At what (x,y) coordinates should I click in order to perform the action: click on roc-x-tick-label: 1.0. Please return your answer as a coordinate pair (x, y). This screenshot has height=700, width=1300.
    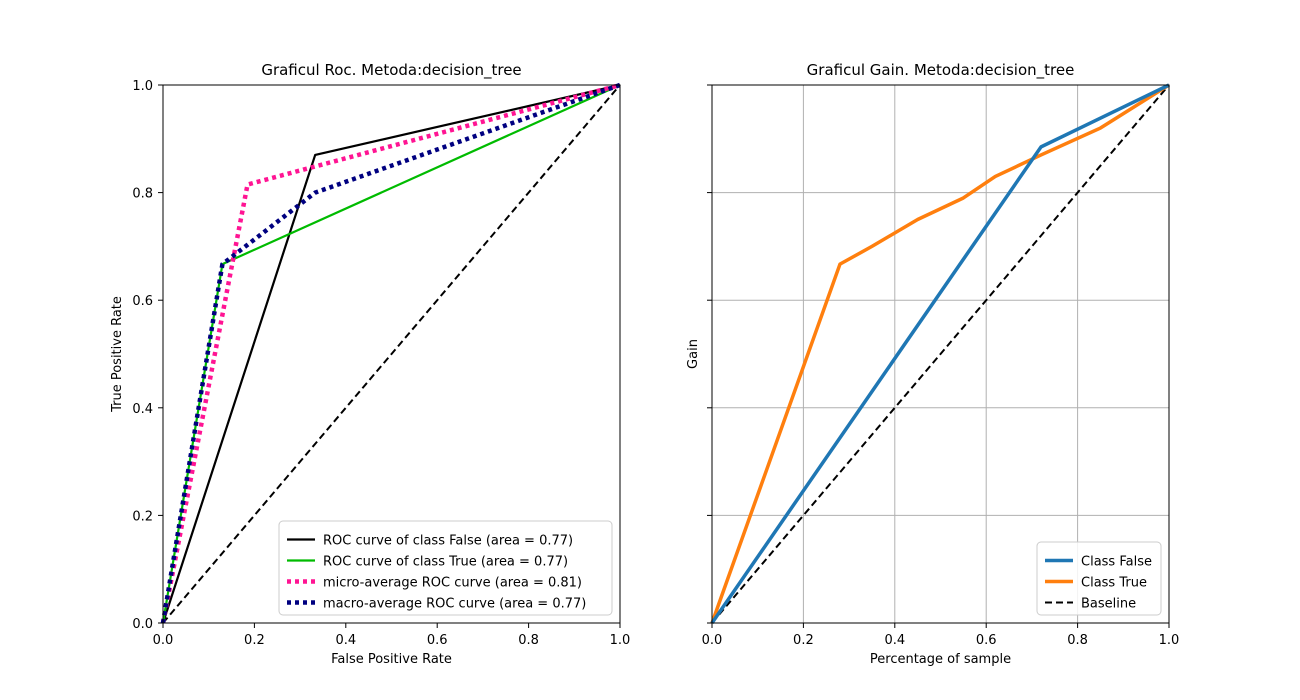
    Looking at the image, I should click on (620, 640).